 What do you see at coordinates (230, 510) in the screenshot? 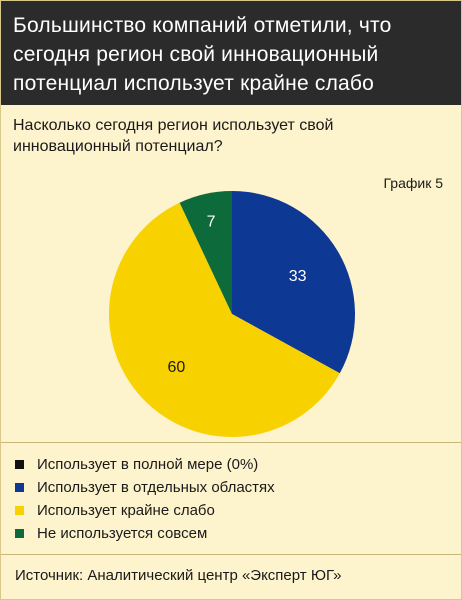
I see `legend-item-weak: Использует крайне слабо` at bounding box center [230, 510].